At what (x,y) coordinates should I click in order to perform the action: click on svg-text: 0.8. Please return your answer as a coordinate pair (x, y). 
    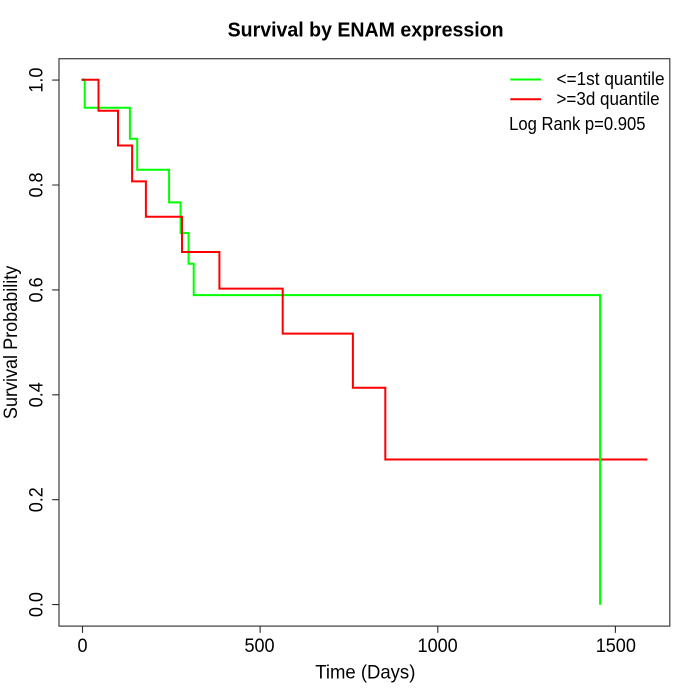
    Looking at the image, I should click on (36, 184).